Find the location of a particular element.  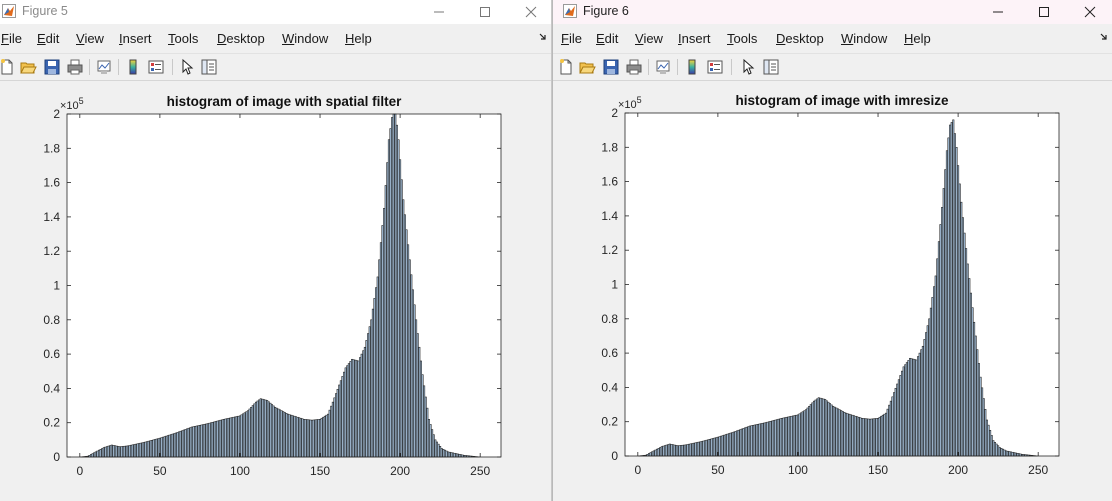

figure-toolbar is located at coordinates (275, 67).